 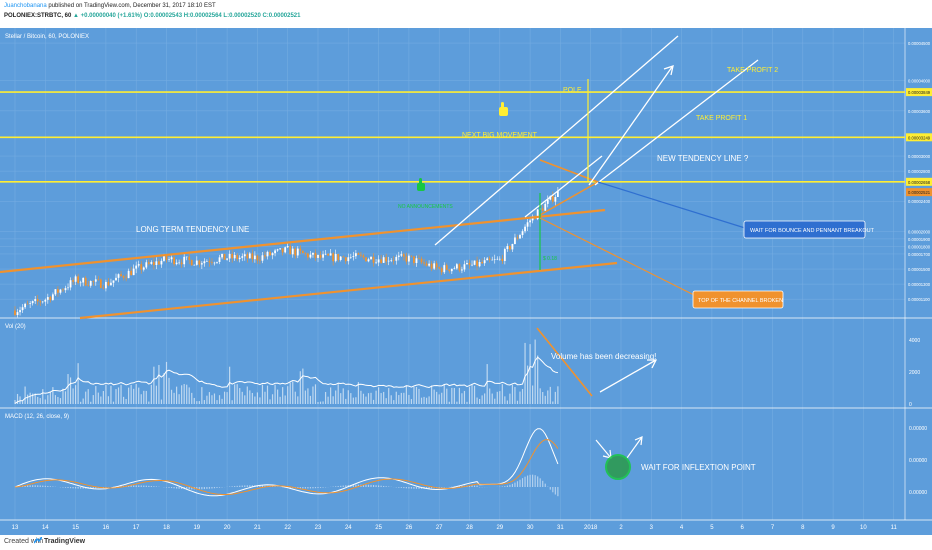 I want to click on x-tick-label: 29, so click(x=499, y=528).